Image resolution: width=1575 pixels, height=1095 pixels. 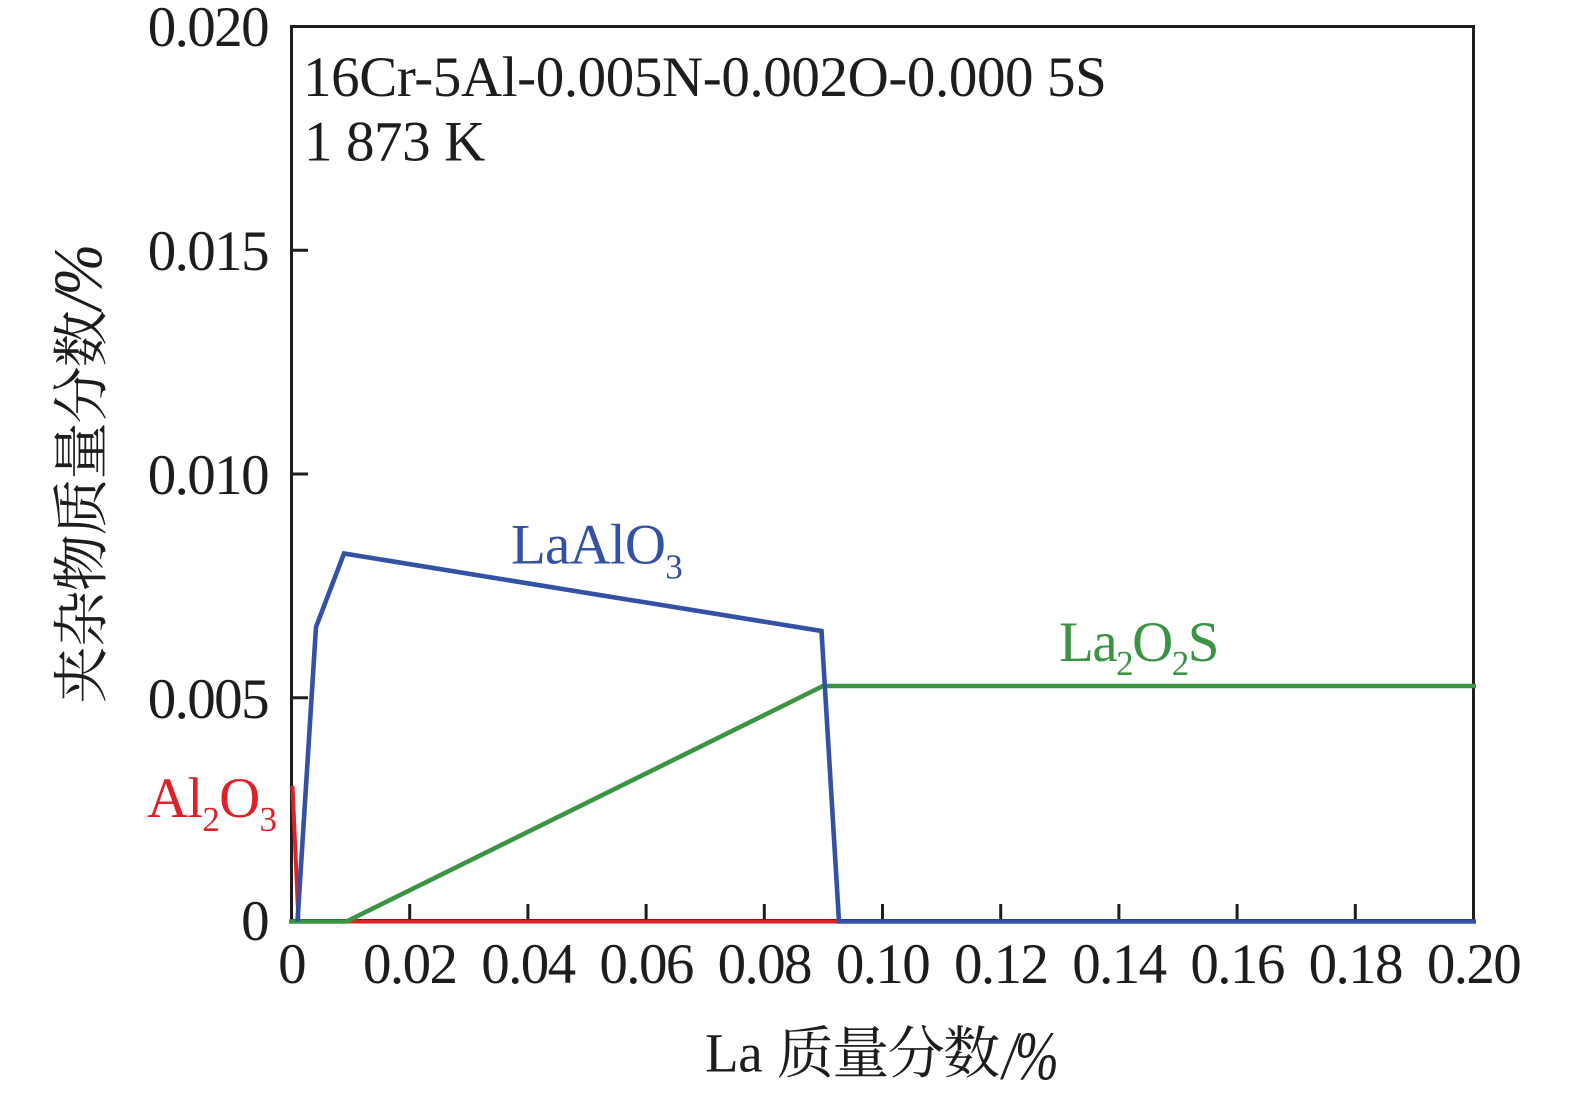 What do you see at coordinates (528, 964) in the screenshot?
I see `svg-text: 0.04` at bounding box center [528, 964].